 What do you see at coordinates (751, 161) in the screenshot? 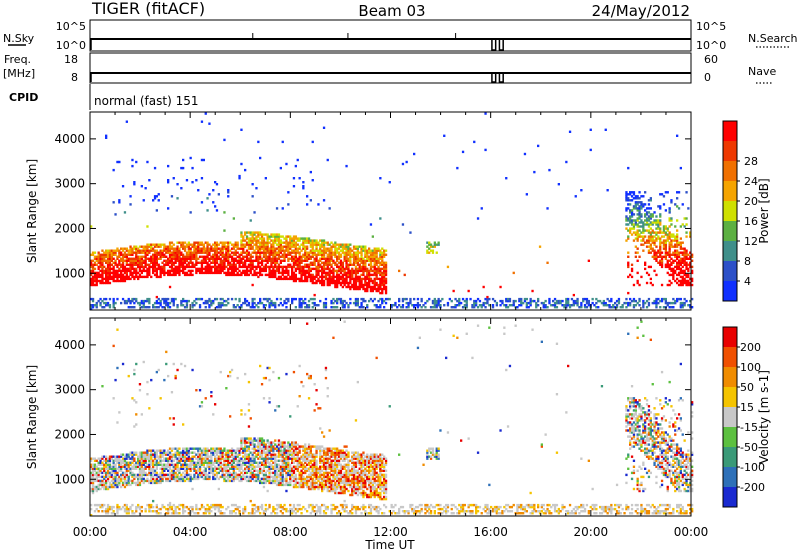
I see `colorbar-tick-label: 28` at bounding box center [751, 161].